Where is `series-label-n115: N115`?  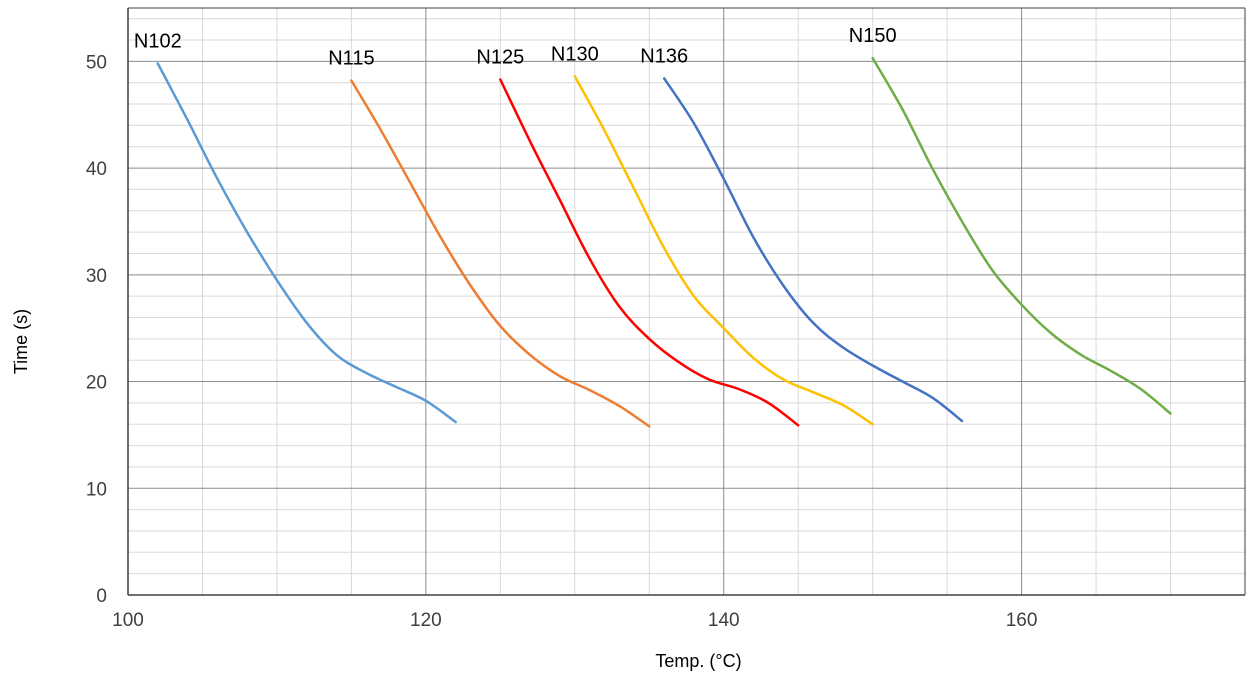 series-label-n115: N115 is located at coordinates (351, 59).